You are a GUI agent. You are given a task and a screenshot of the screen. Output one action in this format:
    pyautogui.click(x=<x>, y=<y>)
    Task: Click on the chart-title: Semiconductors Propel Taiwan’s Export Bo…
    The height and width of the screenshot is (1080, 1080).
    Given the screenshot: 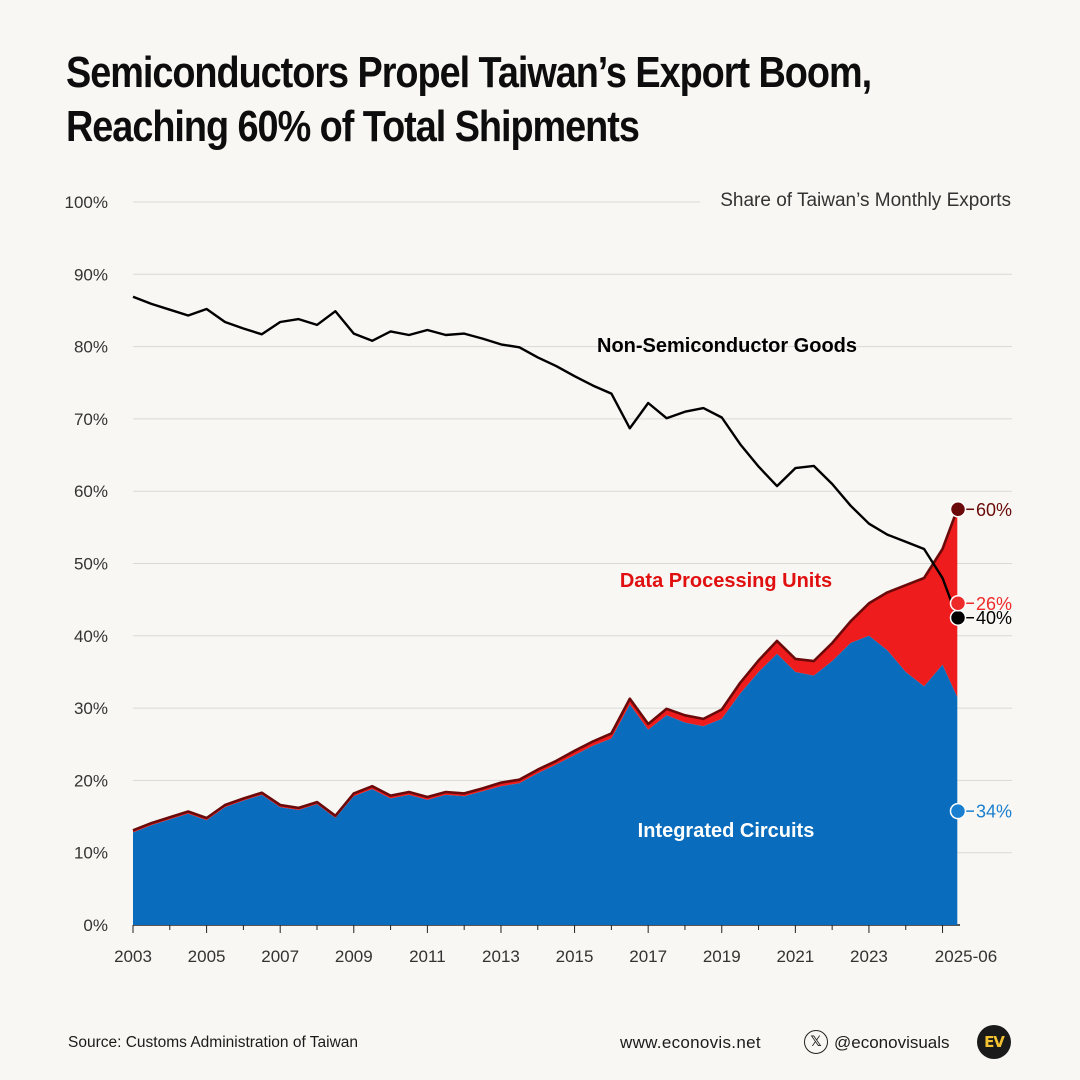 What is the action you would take?
    pyautogui.click(x=479, y=100)
    